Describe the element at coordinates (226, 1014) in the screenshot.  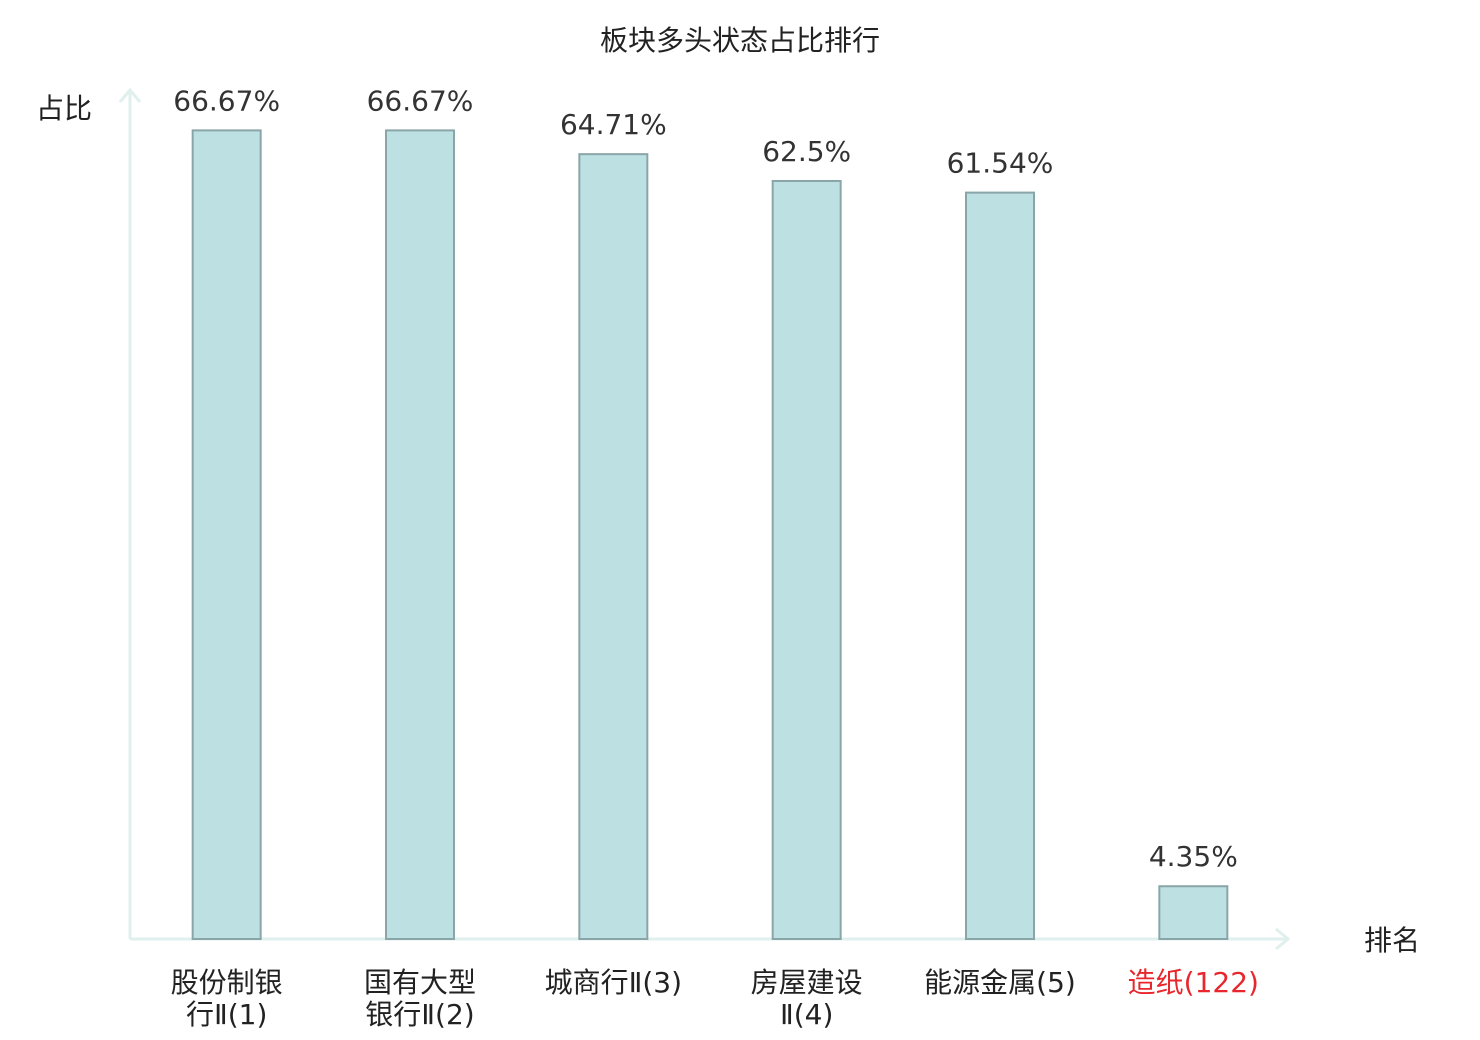
I see `x-tick-label-line: 行Ⅱ(1)` at that location.